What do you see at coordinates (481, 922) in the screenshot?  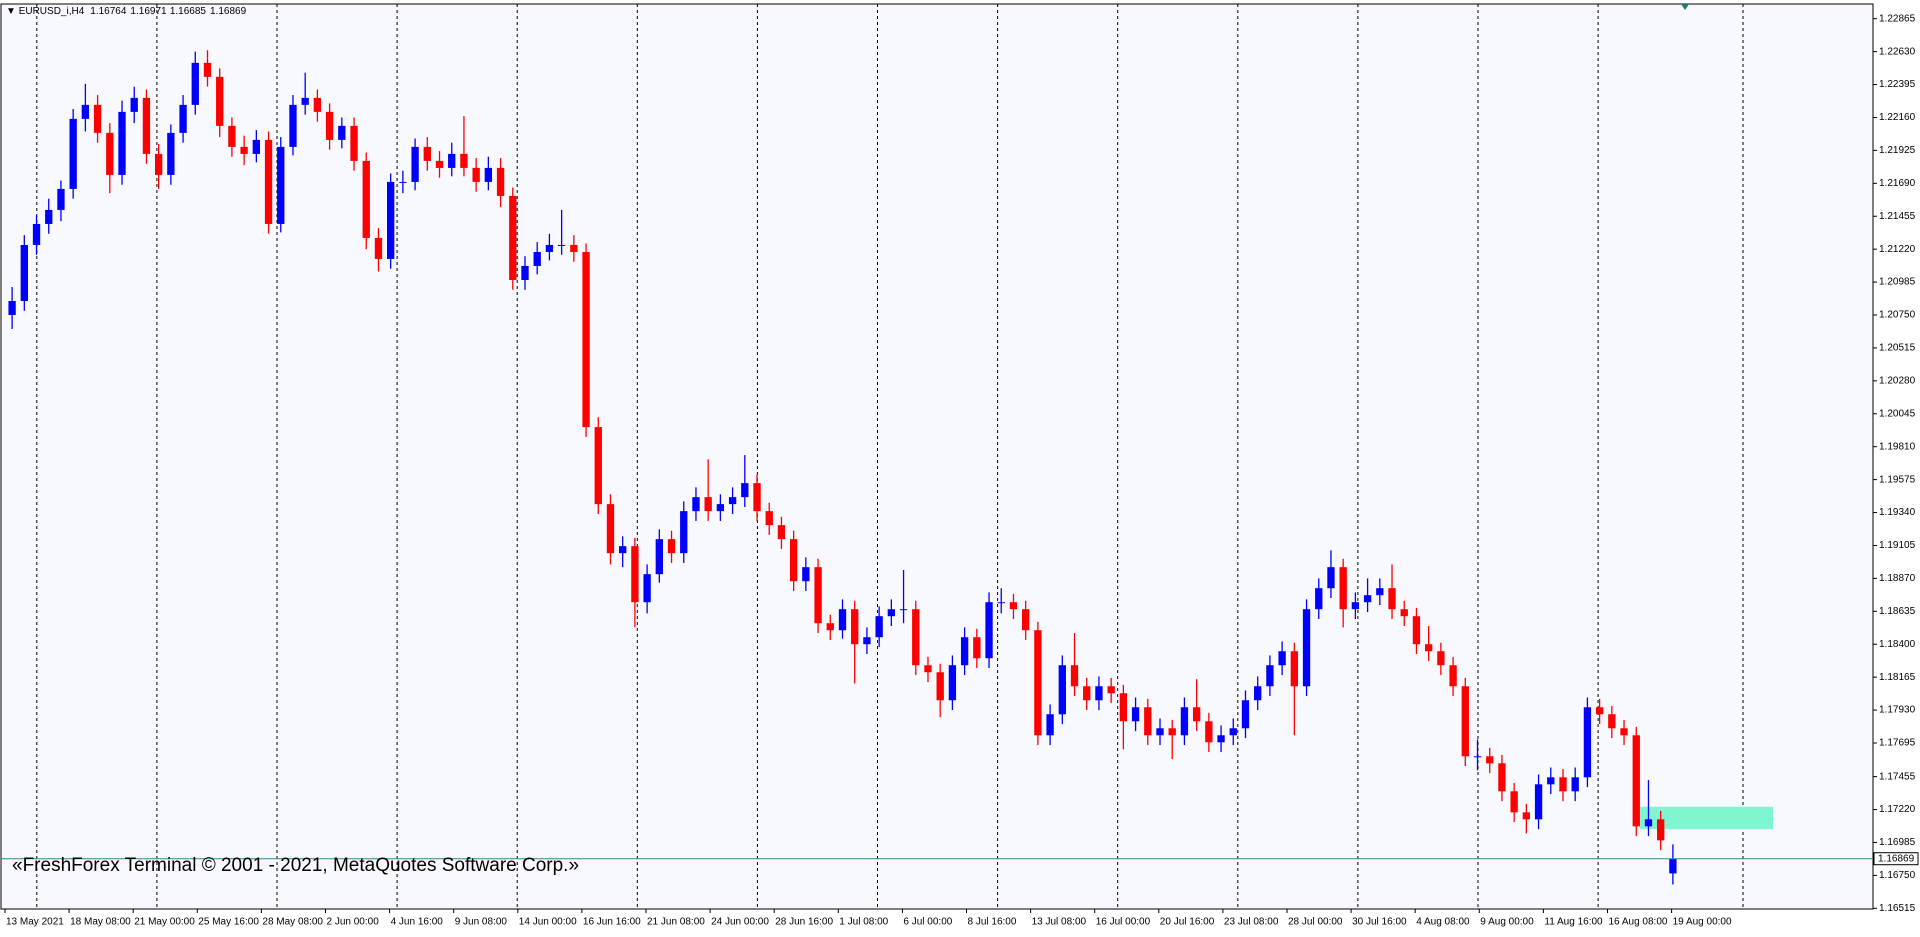 I see `x-tick-label: 9 Jun 08:00` at bounding box center [481, 922].